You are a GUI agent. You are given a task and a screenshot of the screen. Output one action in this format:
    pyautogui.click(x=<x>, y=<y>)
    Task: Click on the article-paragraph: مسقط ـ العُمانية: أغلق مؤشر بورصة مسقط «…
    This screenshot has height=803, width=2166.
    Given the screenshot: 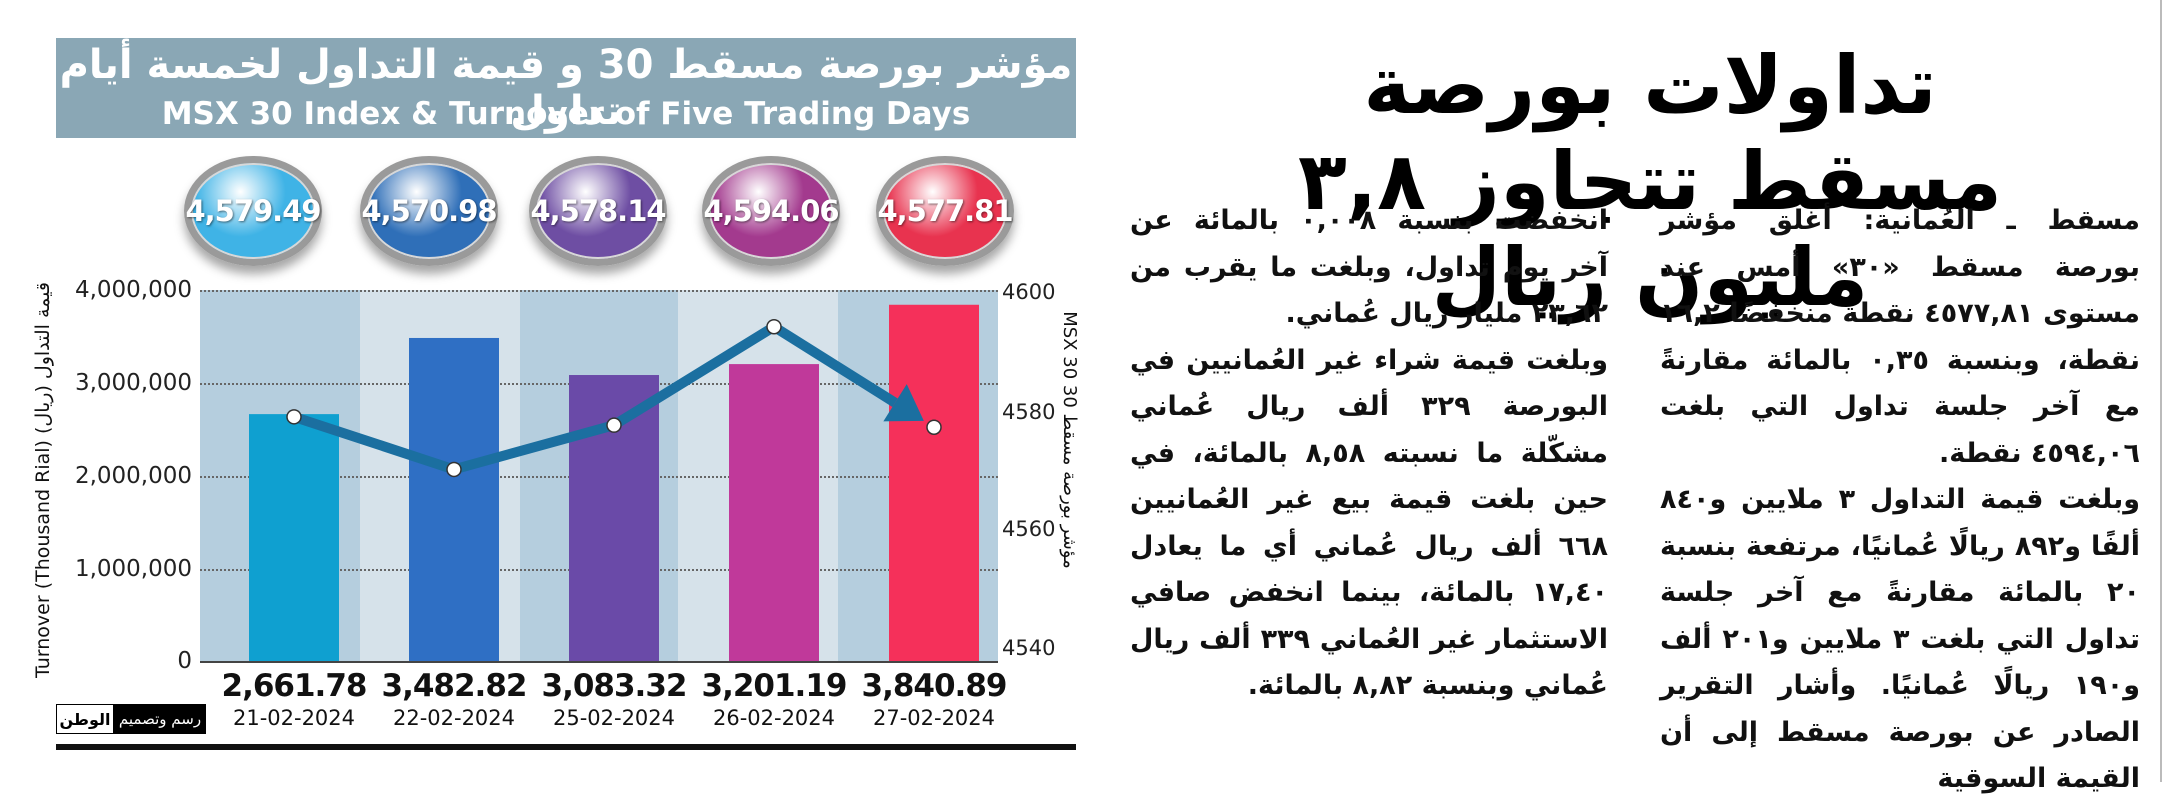 What is the action you would take?
    pyautogui.click(x=1900, y=337)
    